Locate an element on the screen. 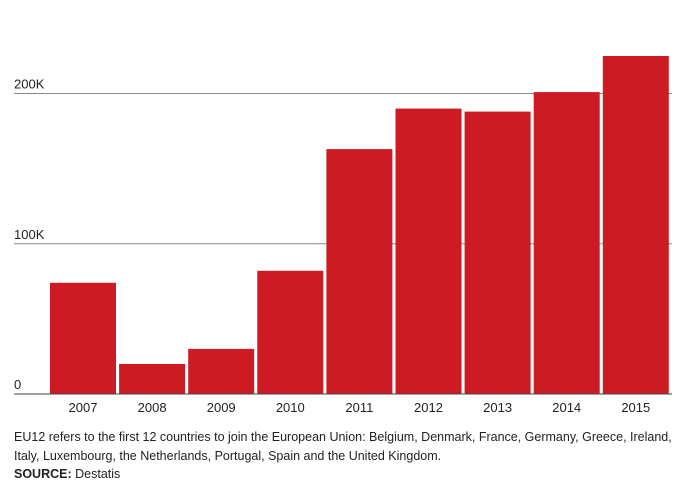 Image resolution: width=686 pixels, height=491 pixels. bar-2007 is located at coordinates (83, 338).